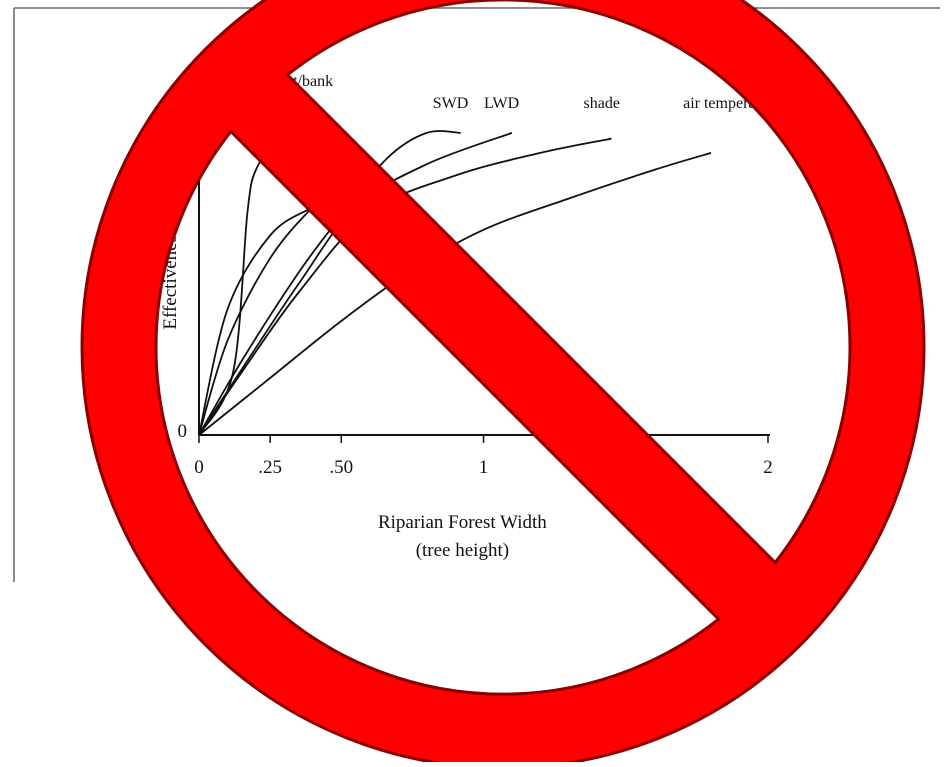  I want to click on series-label-shade: shade, so click(602, 103).